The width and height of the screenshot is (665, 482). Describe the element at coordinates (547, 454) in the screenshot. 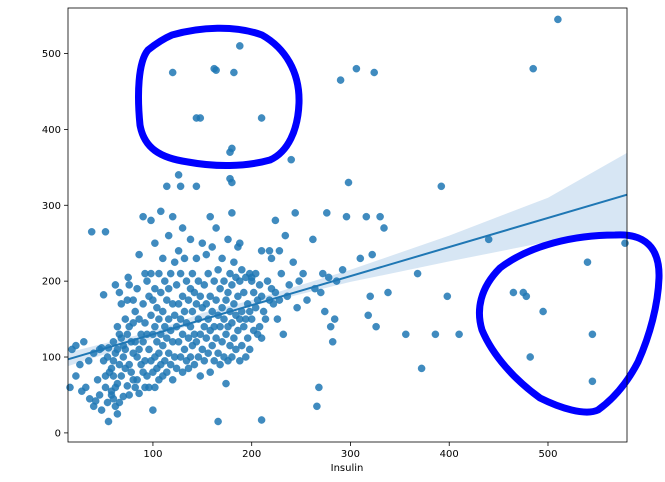

I see `x-tick-label: 500` at that location.